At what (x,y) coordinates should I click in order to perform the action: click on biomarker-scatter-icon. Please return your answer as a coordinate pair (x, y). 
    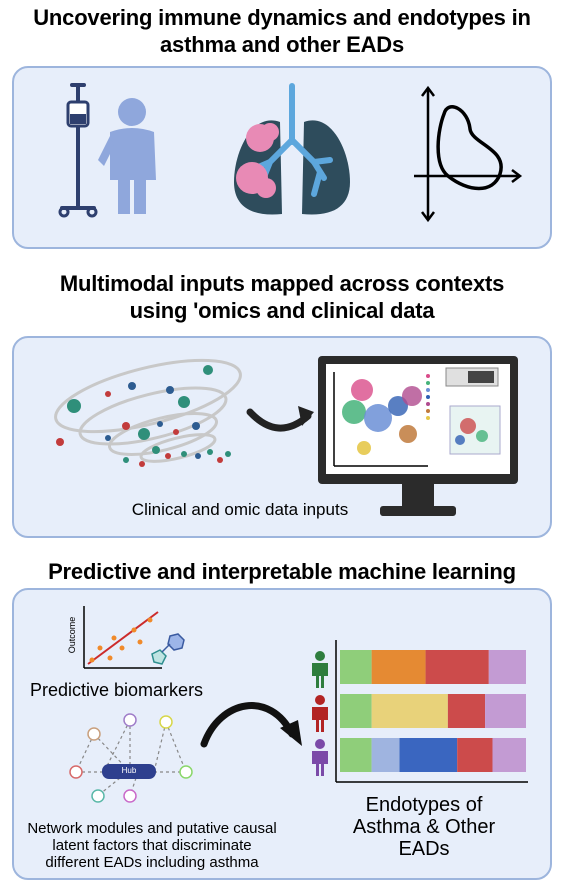
    Looking at the image, I should click on (134, 637).